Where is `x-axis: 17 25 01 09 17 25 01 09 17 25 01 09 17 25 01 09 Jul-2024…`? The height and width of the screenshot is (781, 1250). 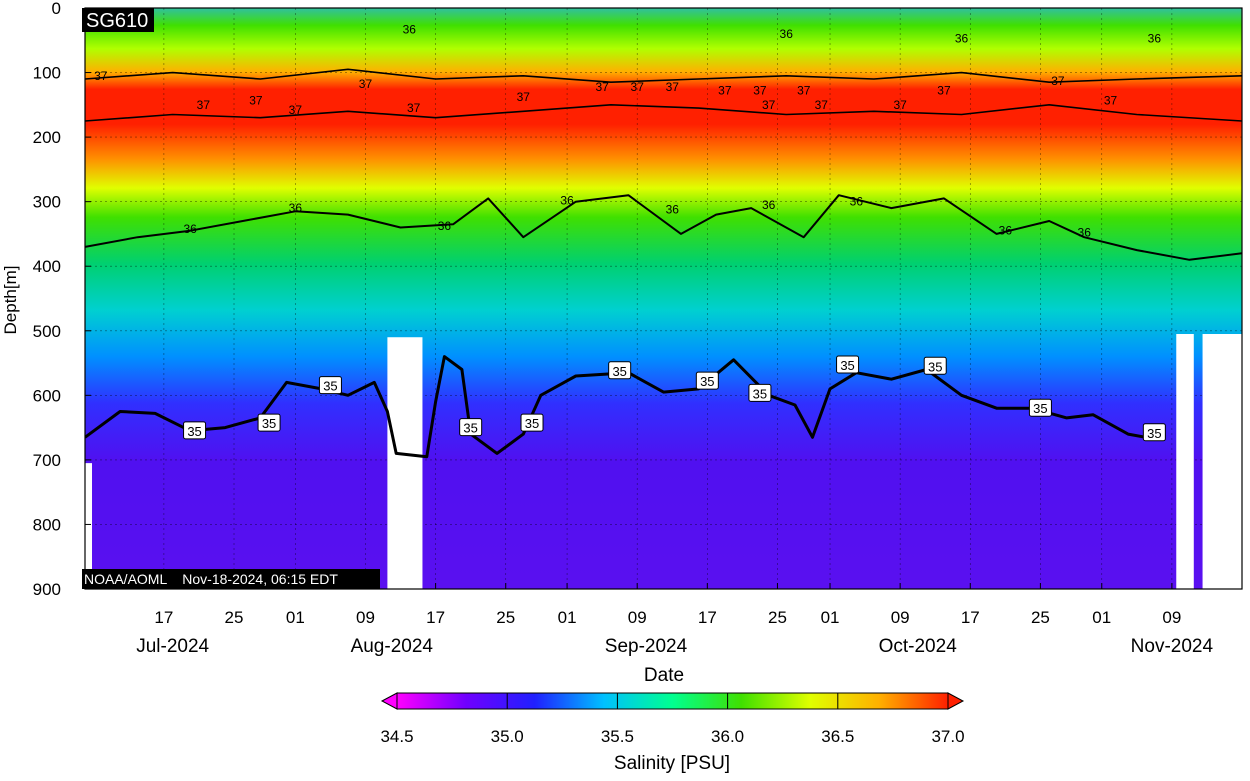
x-axis: 17 25 01 09 17 25 01 09 17 25 01 09 17 25 01 09 Jul-2024… is located at coordinates (674, 620).